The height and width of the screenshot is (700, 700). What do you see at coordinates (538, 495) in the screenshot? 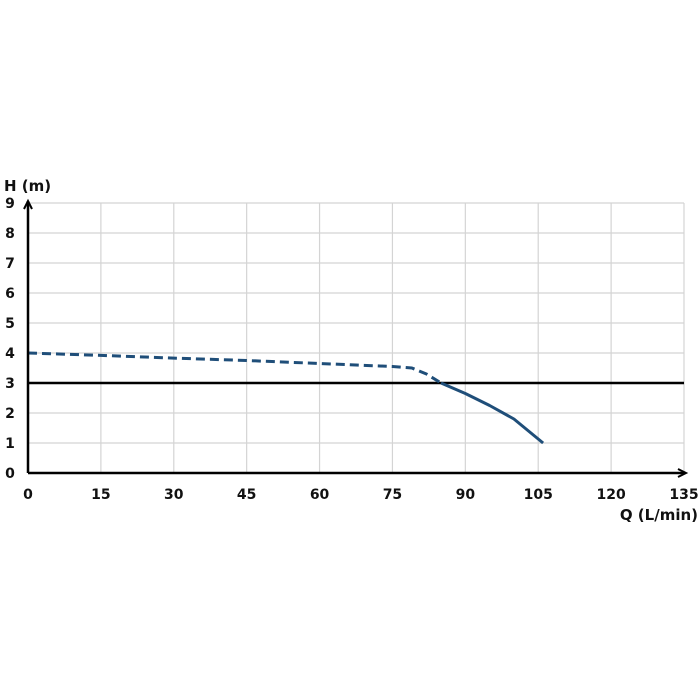
I see `x-tick-label: 105` at bounding box center [538, 495].